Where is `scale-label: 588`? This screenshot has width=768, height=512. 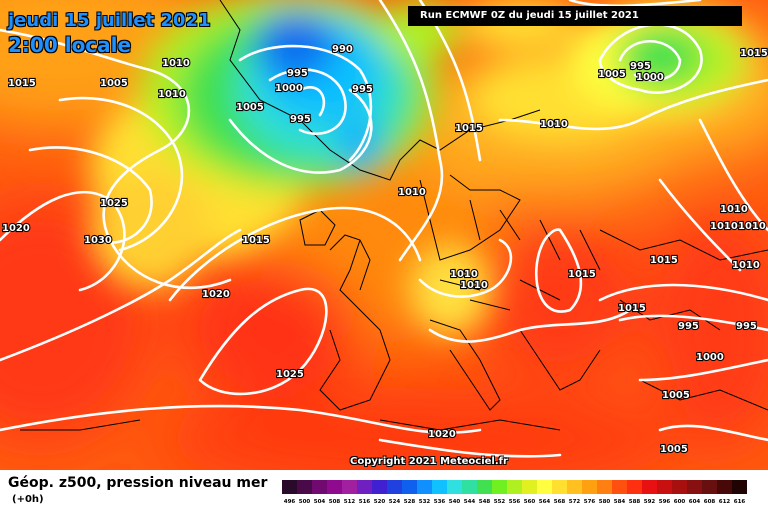 scale-label: 588 is located at coordinates (635, 502).